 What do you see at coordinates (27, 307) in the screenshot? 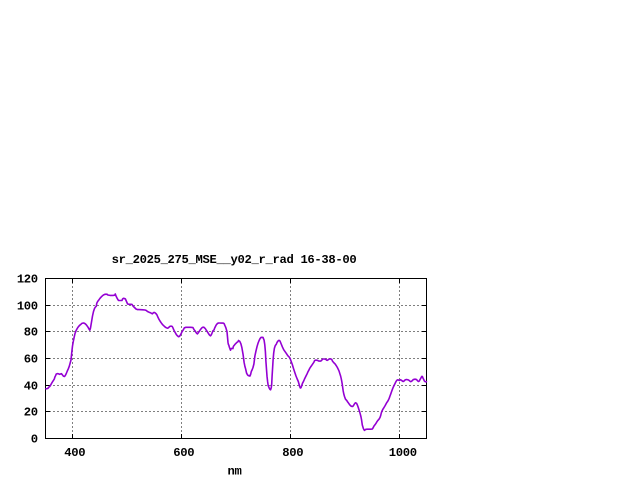
I see `svg-text: 100` at bounding box center [27, 307].